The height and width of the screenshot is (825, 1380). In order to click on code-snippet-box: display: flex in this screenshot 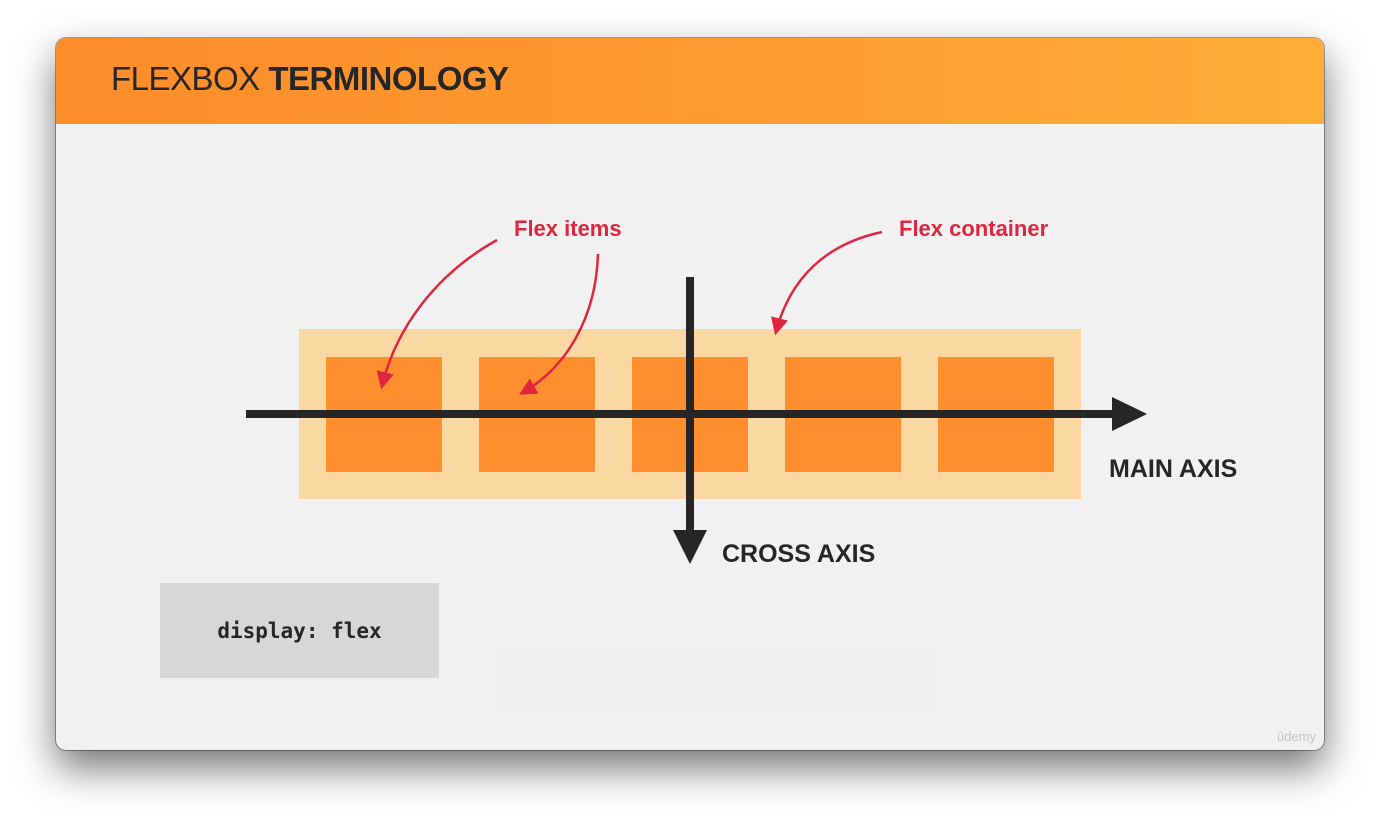, I will do `click(299, 630)`.